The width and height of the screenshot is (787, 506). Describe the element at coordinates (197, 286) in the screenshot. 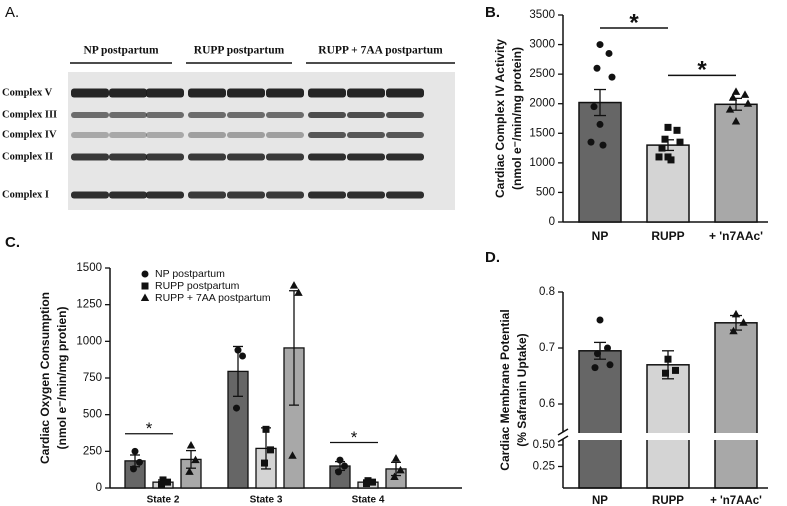

I see `legend-label: RUPP postpartum` at that location.